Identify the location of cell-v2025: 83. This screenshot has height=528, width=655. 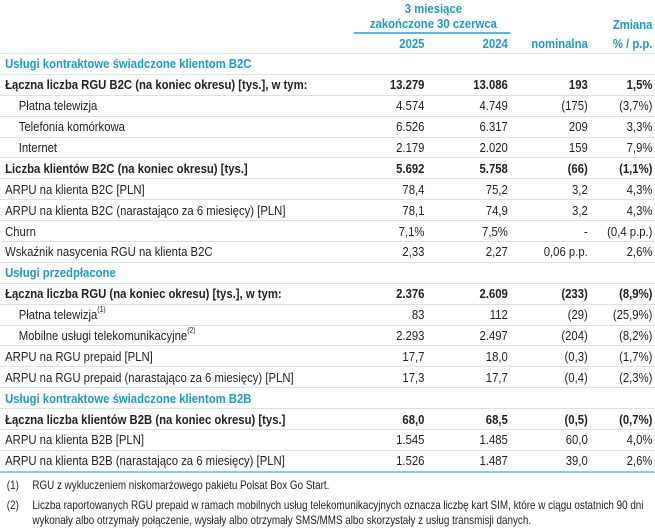
(390, 315).